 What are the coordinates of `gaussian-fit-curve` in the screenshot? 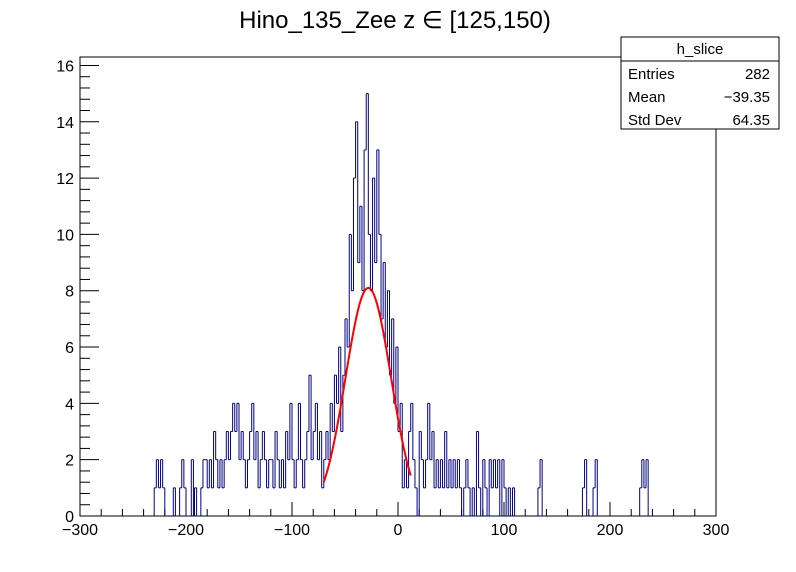 It's located at (367, 384).